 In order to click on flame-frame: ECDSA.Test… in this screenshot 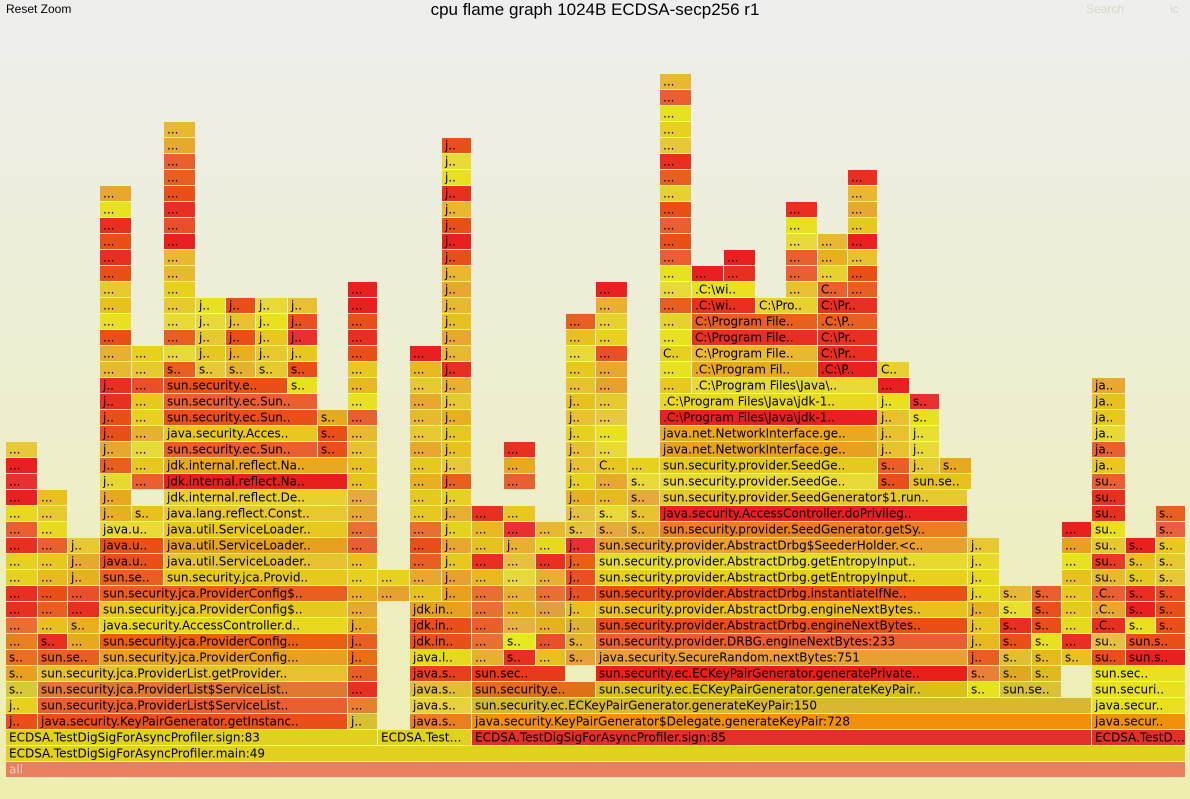, I will do `click(424, 737)`.